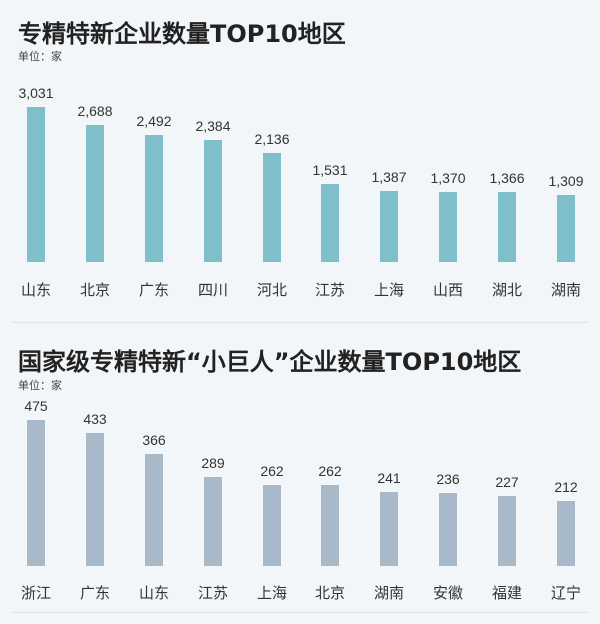  I want to click on bar-value-label: 227, so click(507, 482).